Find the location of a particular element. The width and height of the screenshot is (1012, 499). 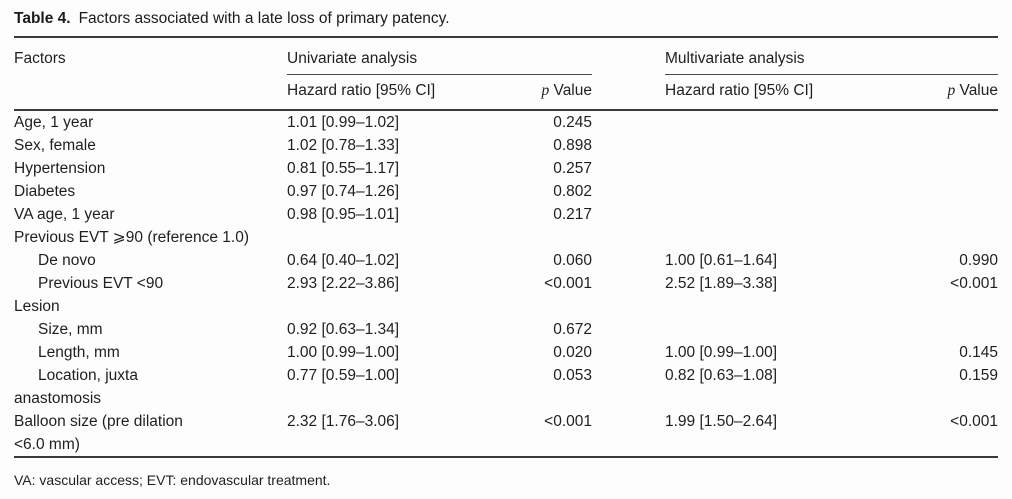

column-header-mv-hazard-ratio: Hazard ratio [95% CI] is located at coordinates (757, 92).